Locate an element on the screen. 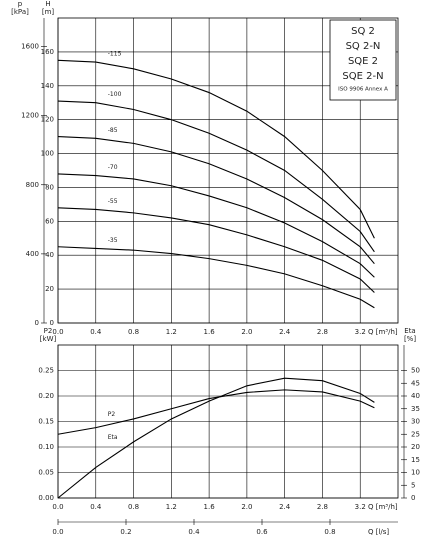 Image resolution: width=432 pixels, height=555 pixels. y2-tick-label: 10 is located at coordinates (415, 473).